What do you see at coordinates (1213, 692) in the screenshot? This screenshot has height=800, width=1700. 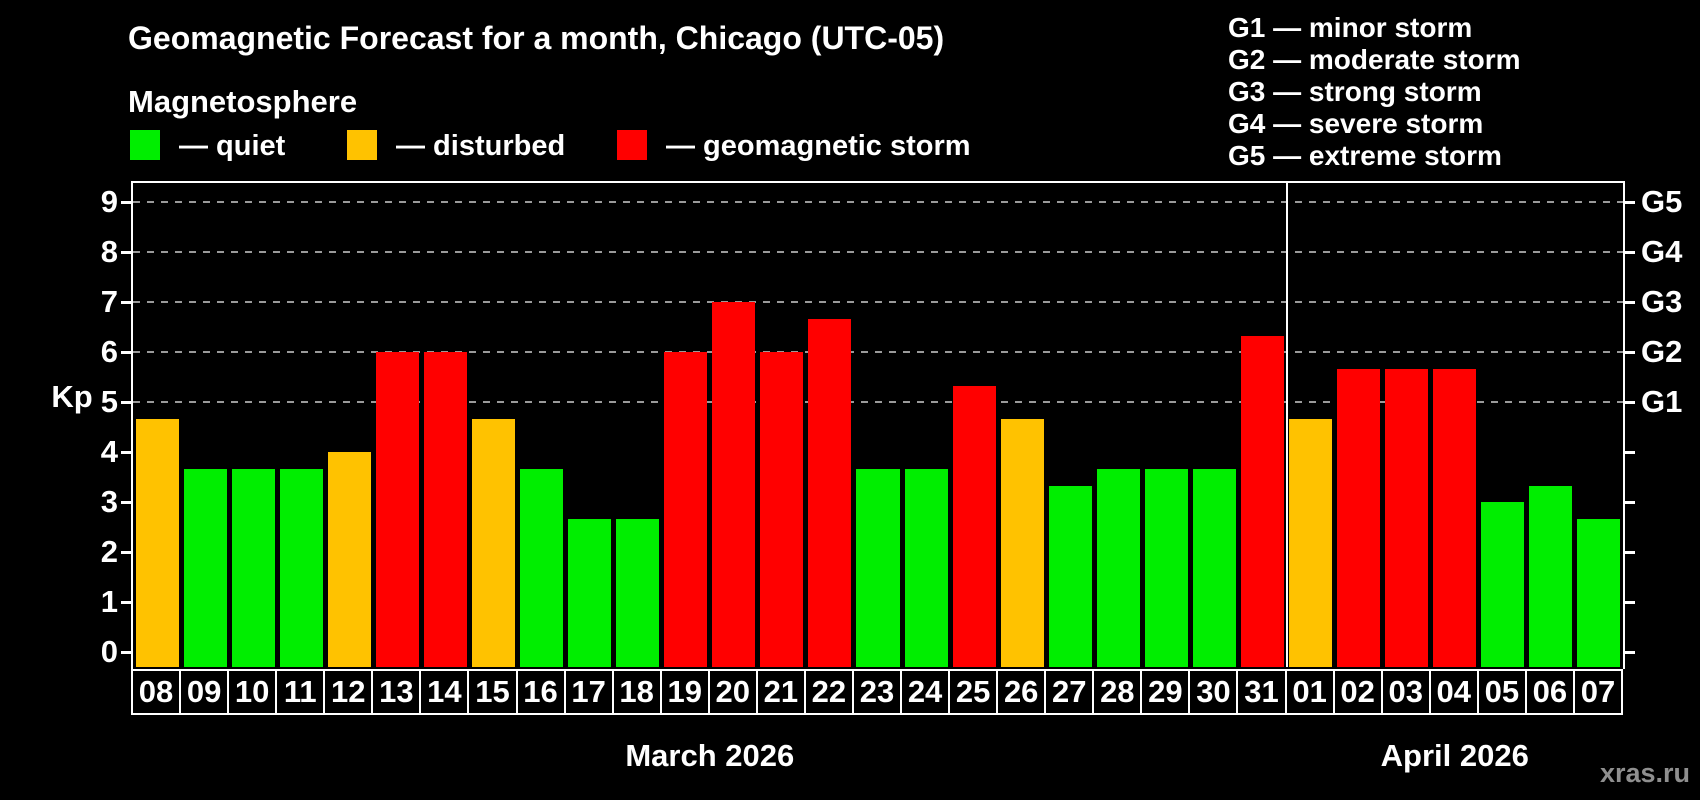 I see `date-cell-30: 30` at bounding box center [1213, 692].